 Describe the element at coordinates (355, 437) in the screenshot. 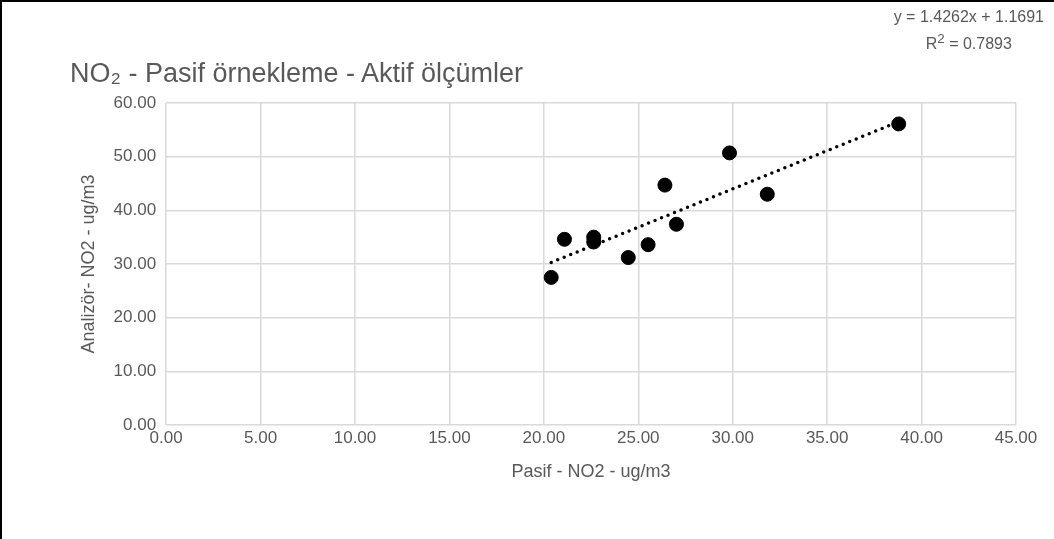

I see `x-tick-label: 10.00` at that location.